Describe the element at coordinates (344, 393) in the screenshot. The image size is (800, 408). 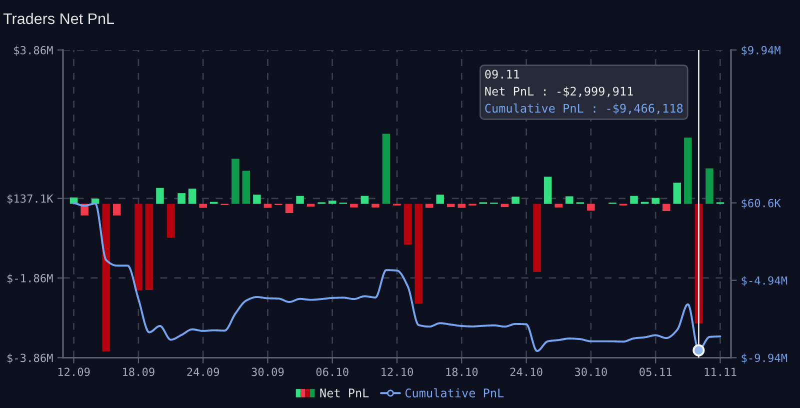
I see `legend-label: Net PnL` at that location.